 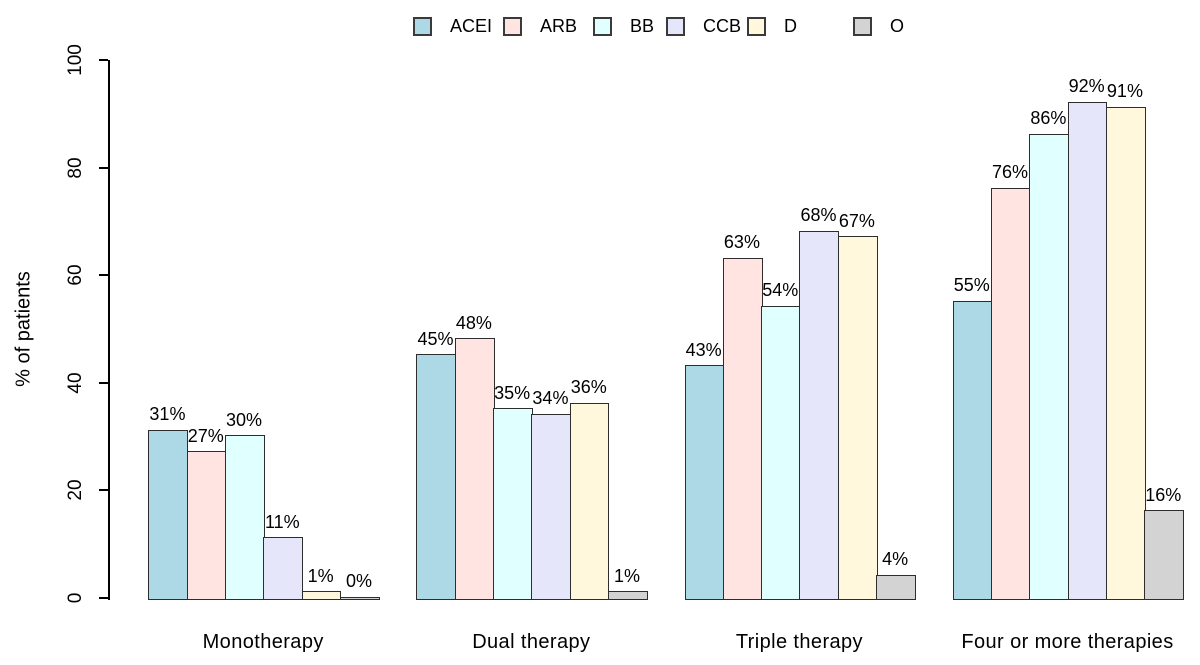 I want to click on x-category-label: Monotherapy, so click(x=263, y=642).